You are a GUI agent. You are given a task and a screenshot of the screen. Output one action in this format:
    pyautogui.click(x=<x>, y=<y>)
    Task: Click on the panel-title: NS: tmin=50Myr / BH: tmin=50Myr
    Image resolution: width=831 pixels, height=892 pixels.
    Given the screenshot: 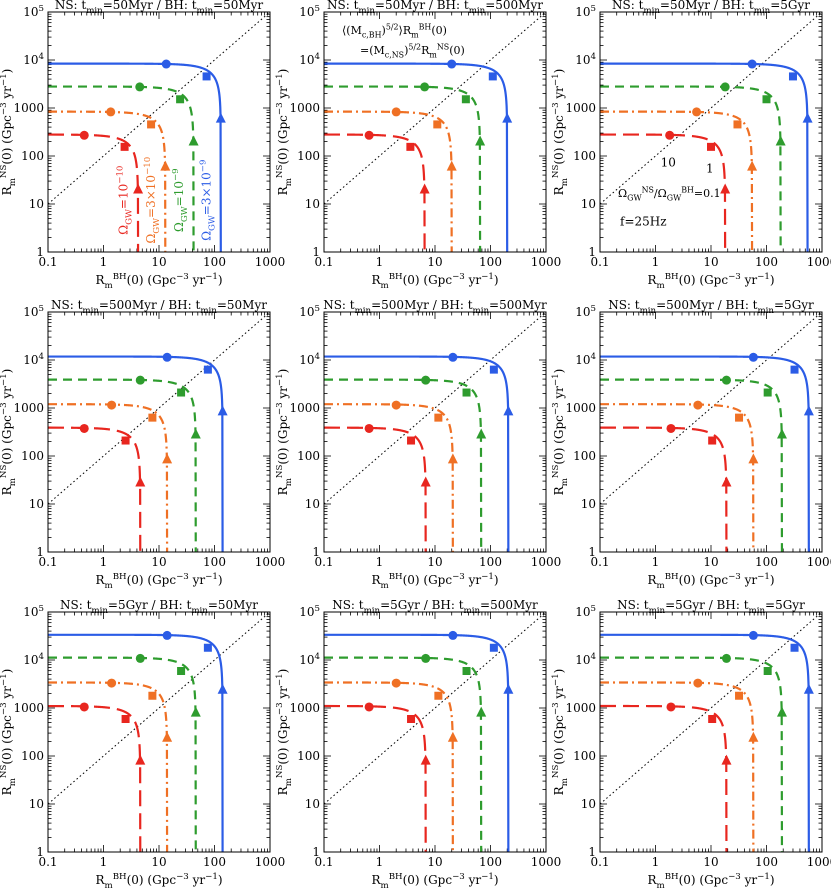 What is the action you would take?
    pyautogui.click(x=159, y=8)
    